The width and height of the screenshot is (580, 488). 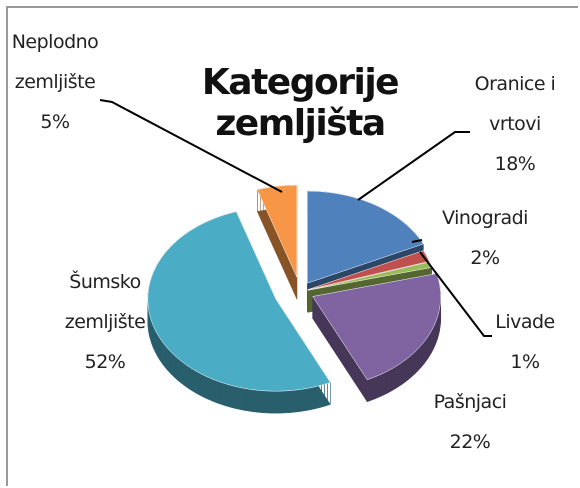 I want to click on value-label: 18%, so click(x=515, y=164).